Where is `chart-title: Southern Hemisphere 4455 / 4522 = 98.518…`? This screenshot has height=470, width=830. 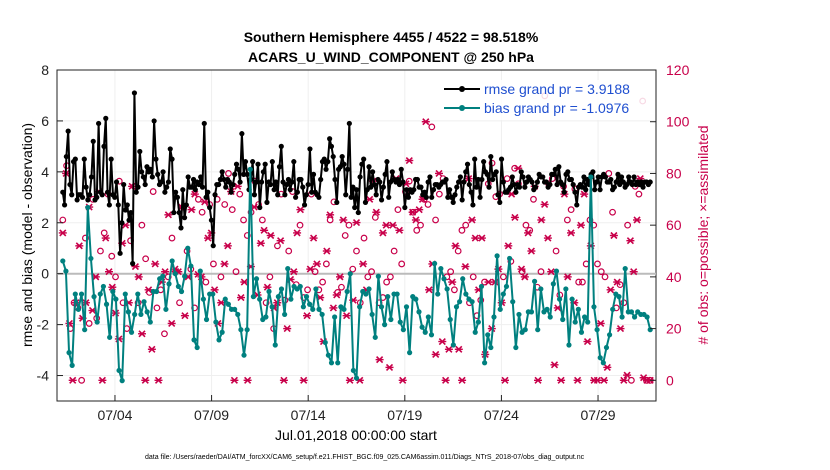 chart-title: Southern Hemisphere 4455 / 4522 = 98.518… is located at coordinates (391, 37).